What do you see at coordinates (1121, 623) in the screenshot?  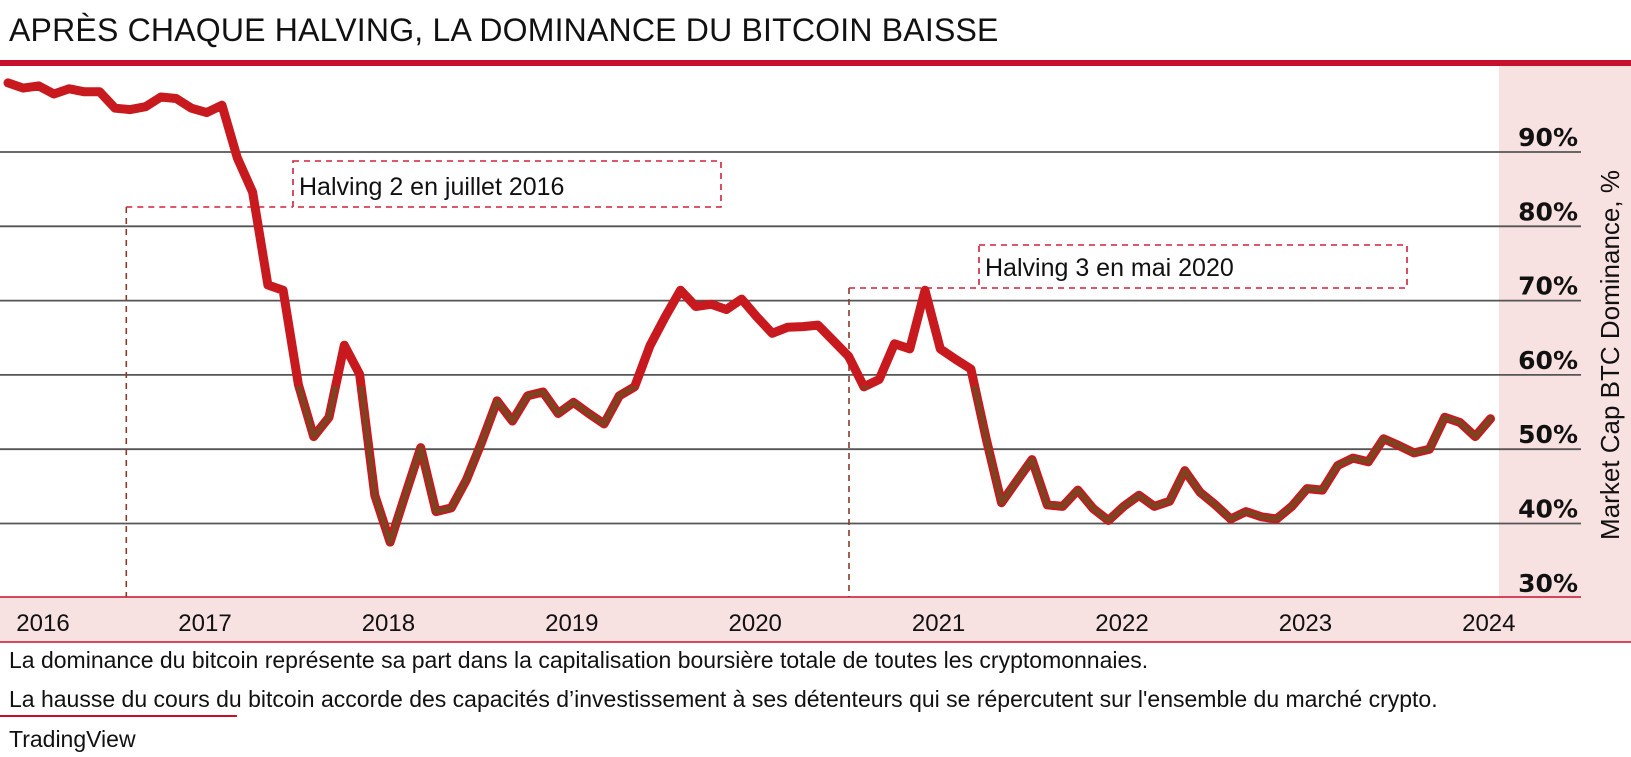 I see `x-tick-label: 2022` at bounding box center [1121, 623].